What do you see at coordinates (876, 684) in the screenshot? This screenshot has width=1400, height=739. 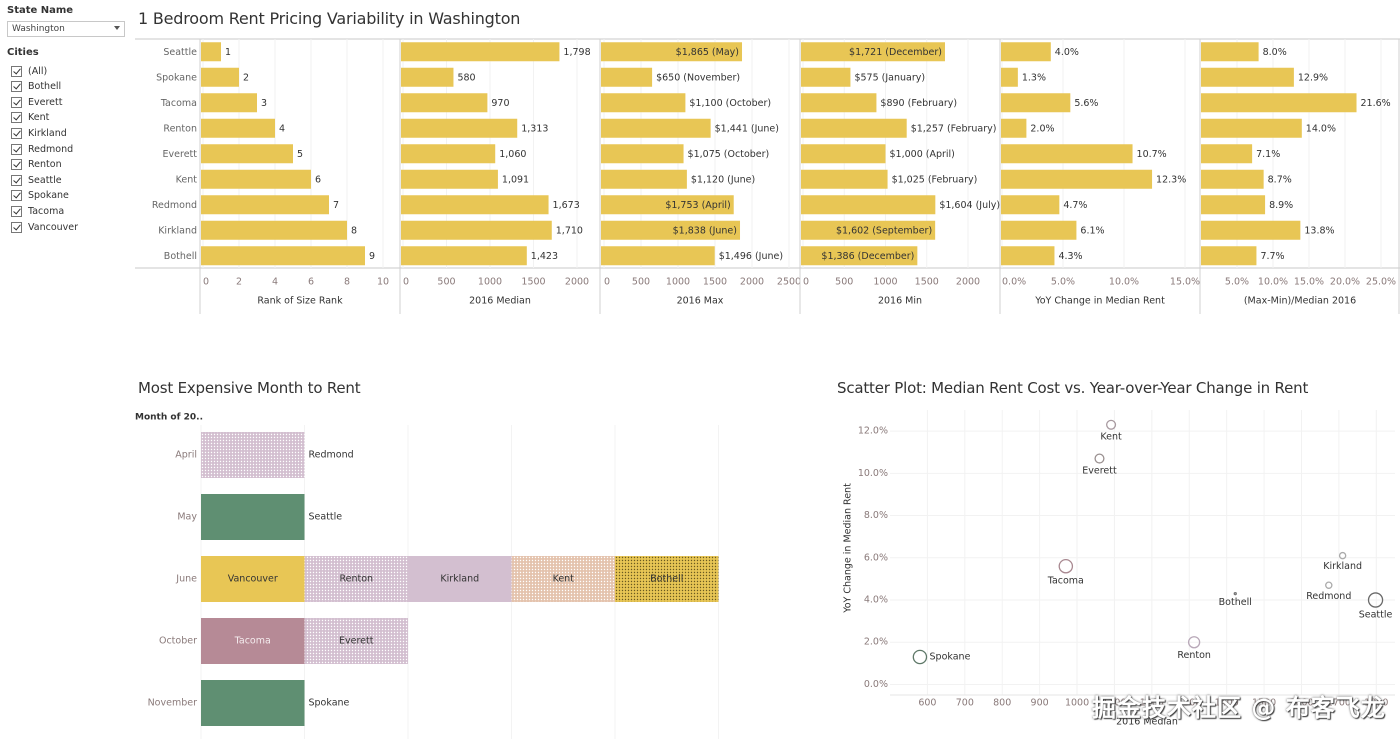 I see `y-tick-label: 0.0%` at bounding box center [876, 684].